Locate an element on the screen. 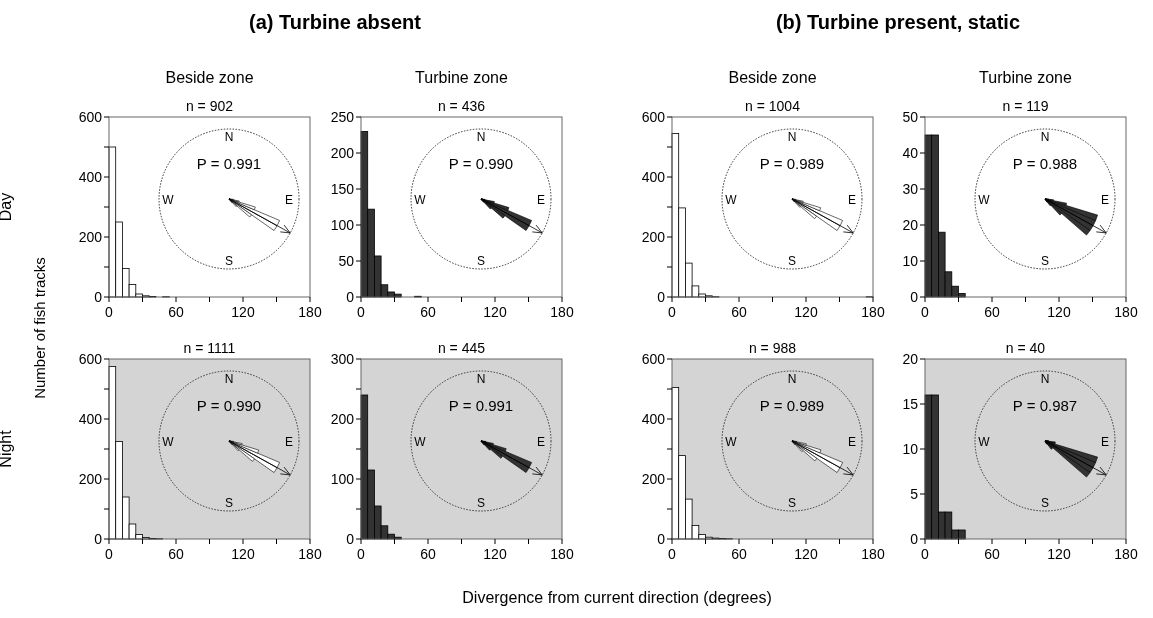 Image resolution: width=1153 pixels, height=618 pixels. text: Day is located at coordinates (7, 207).